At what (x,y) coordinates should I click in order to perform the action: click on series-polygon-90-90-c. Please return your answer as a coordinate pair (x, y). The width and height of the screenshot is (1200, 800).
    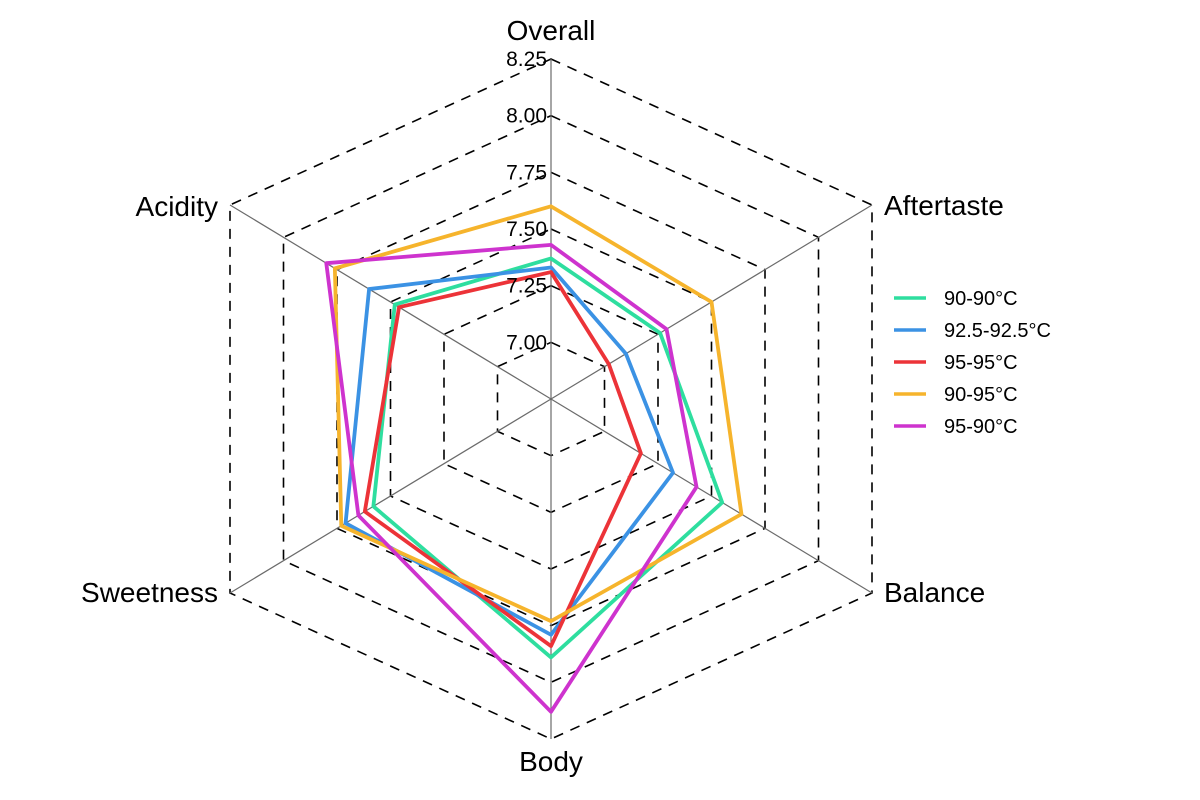
    Looking at the image, I should click on (548, 458).